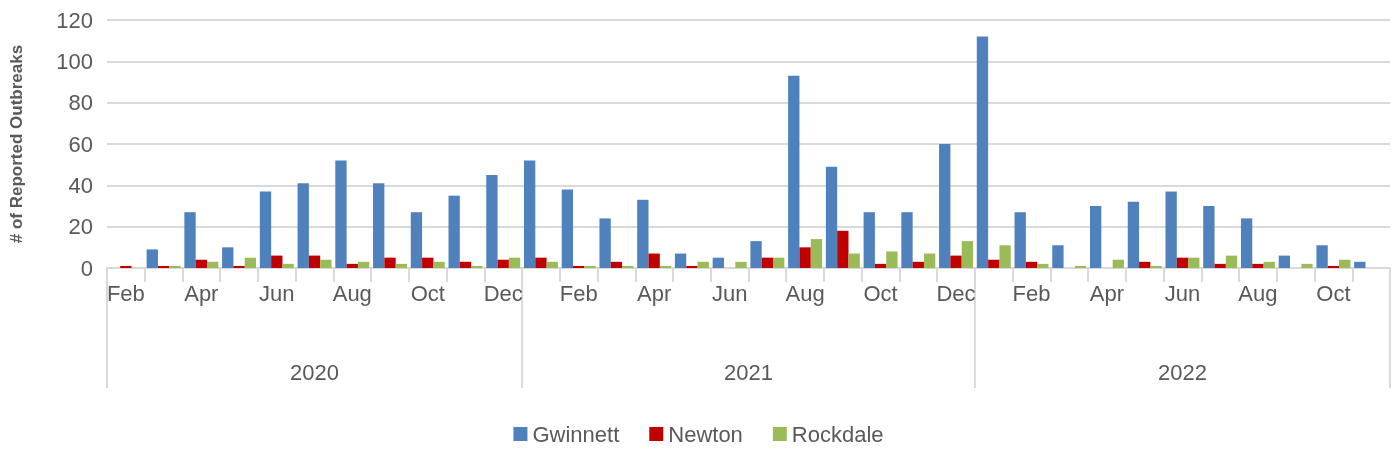 This screenshot has height=452, width=1397. What do you see at coordinates (1182, 372) in the screenshot?
I see `text: 2022` at bounding box center [1182, 372].